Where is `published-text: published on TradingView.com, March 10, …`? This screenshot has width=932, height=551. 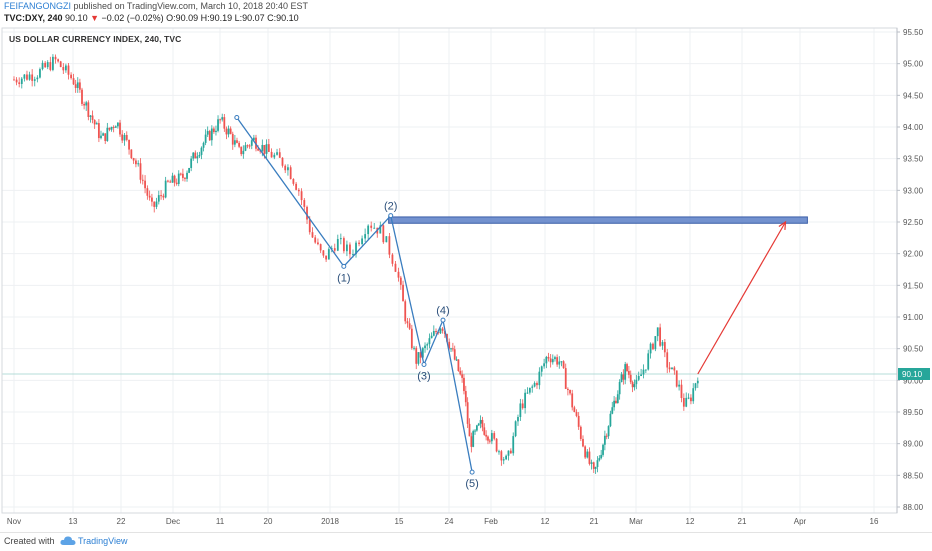
published-text: published on TradingView.com, March 10, … is located at coordinates (191, 6).